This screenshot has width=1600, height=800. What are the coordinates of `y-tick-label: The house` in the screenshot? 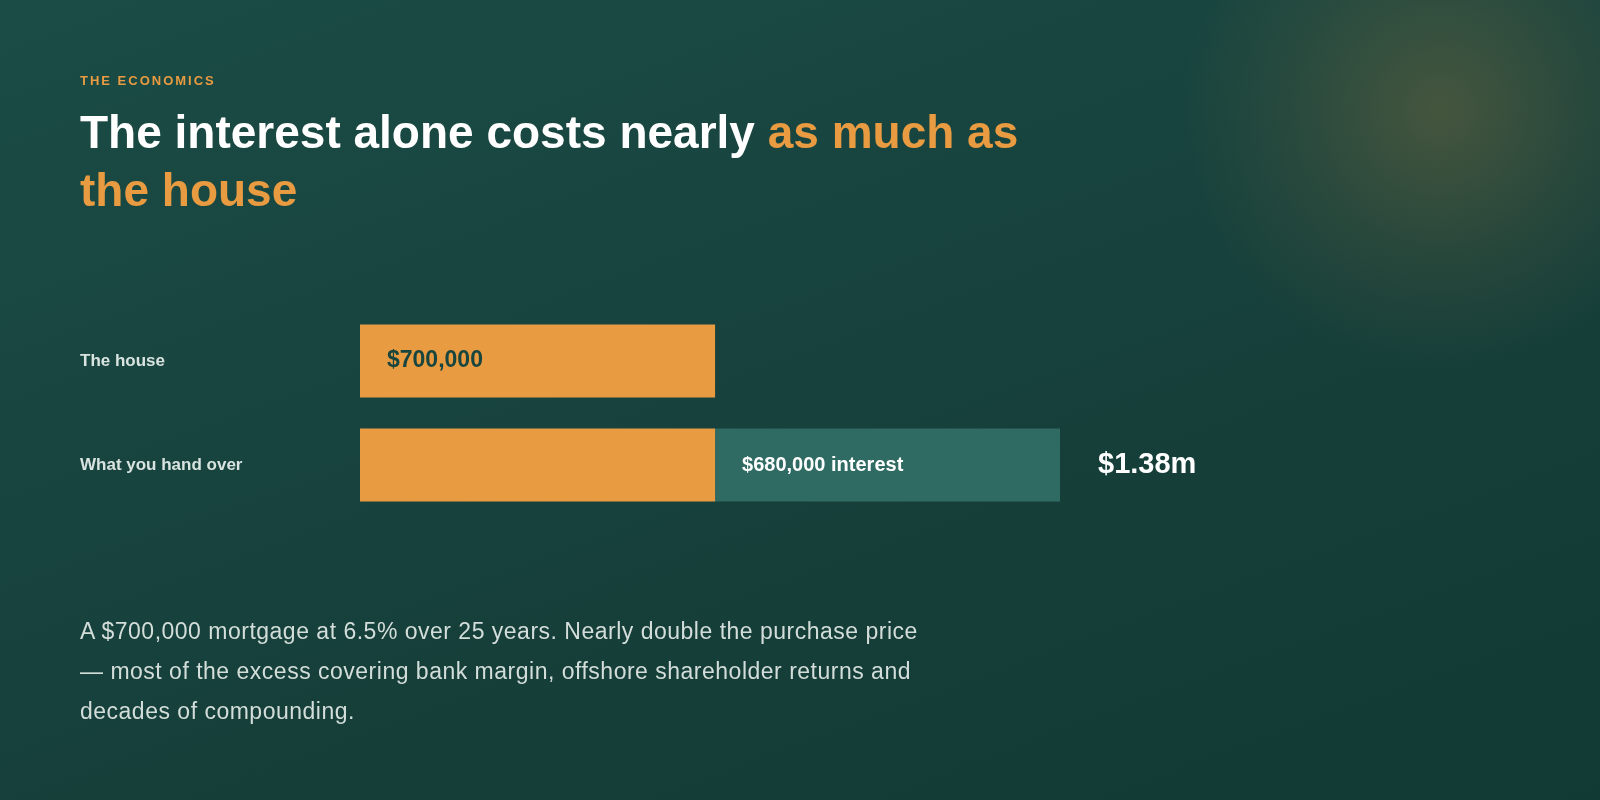 It's located at (123, 360).